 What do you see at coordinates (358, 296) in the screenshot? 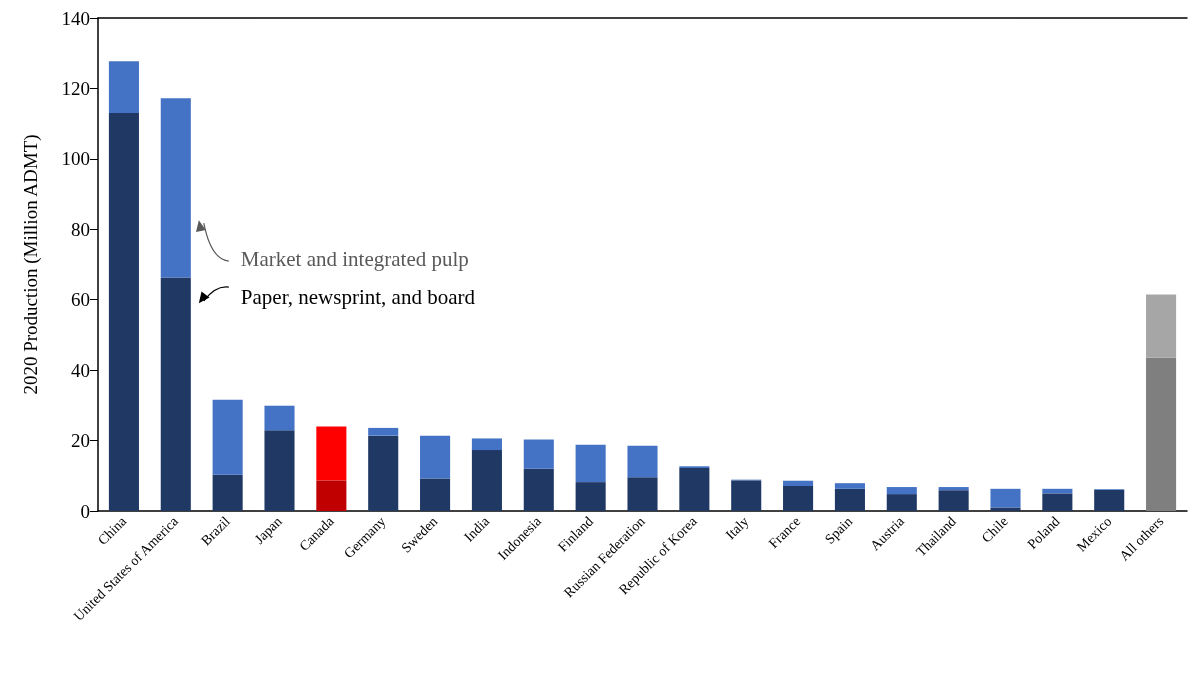
I see `text: Paper, newsprint, and board` at bounding box center [358, 296].